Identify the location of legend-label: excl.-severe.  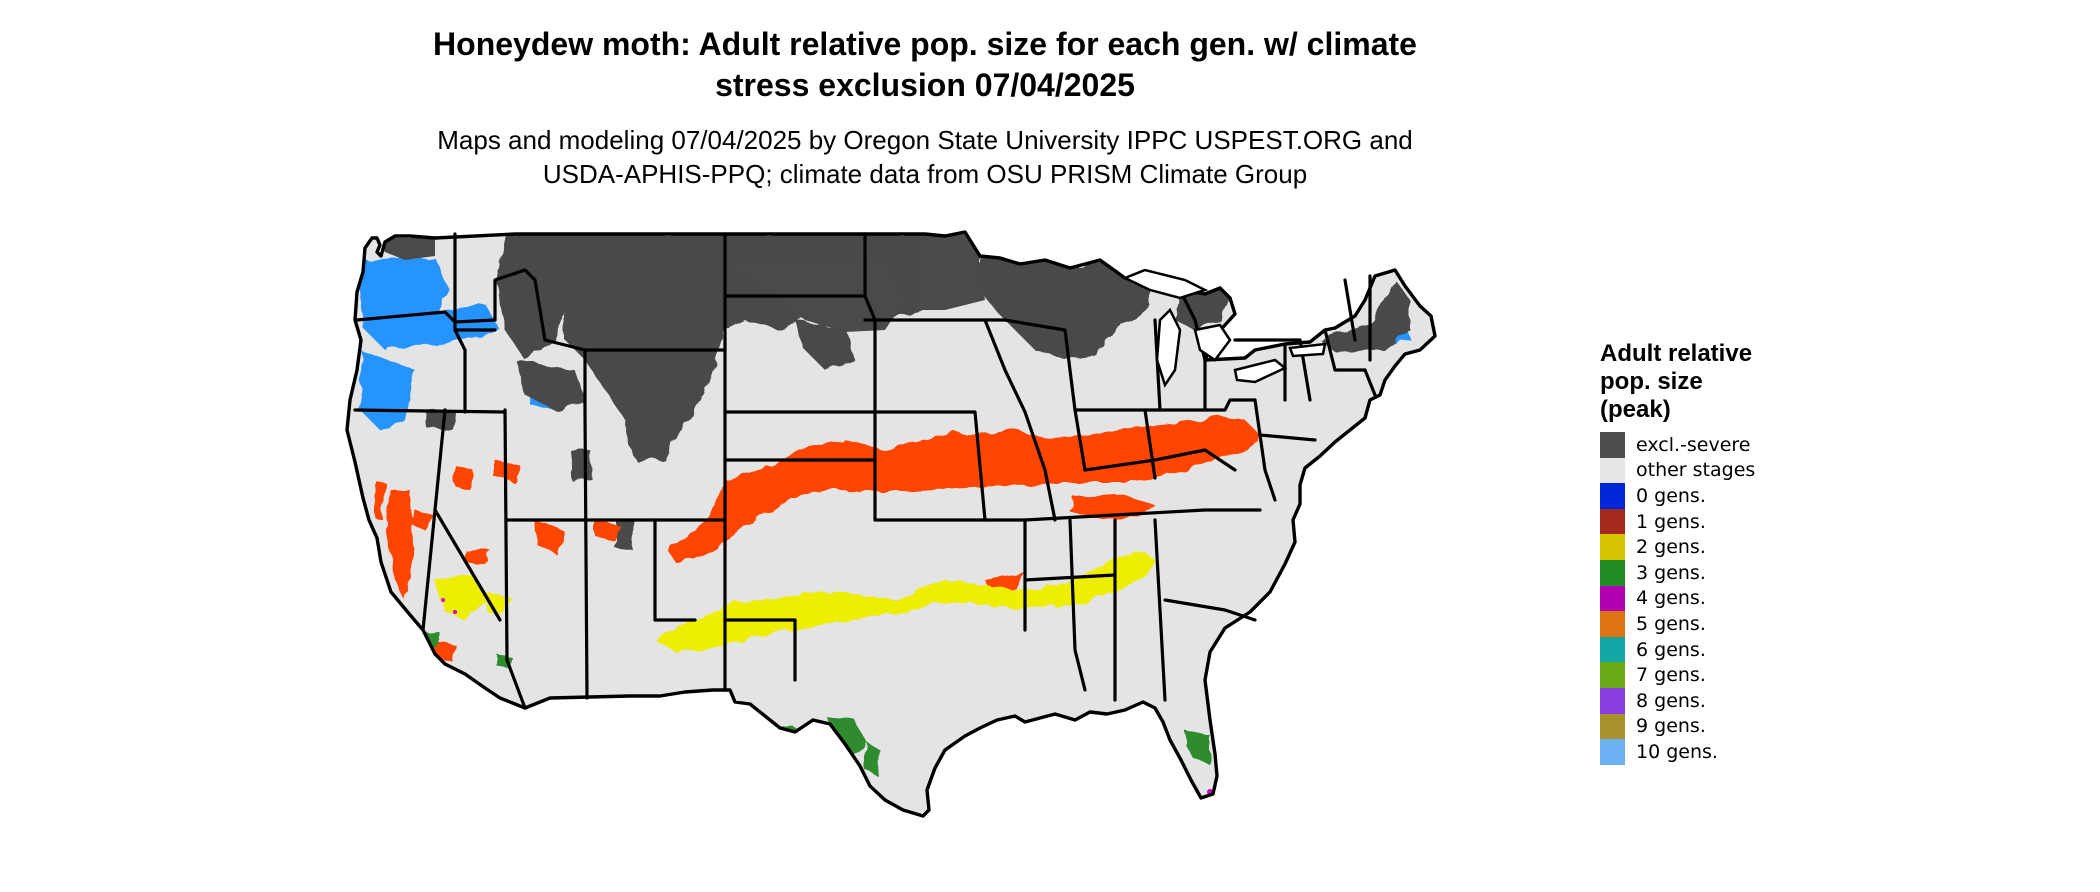
(1693, 444).